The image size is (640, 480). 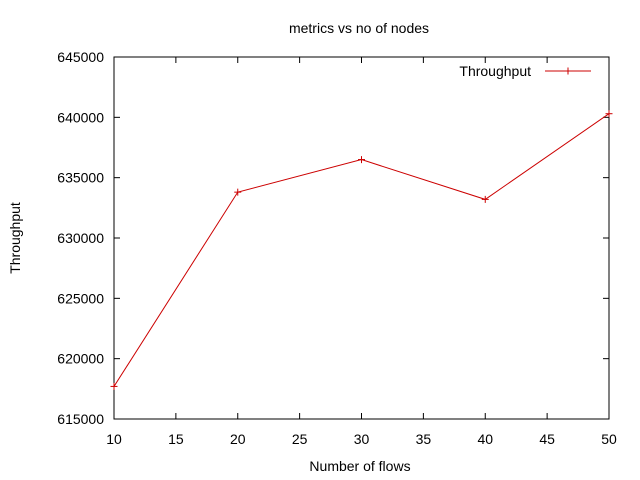 What do you see at coordinates (495, 71) in the screenshot?
I see `legend-label-throughput: Throughput` at bounding box center [495, 71].